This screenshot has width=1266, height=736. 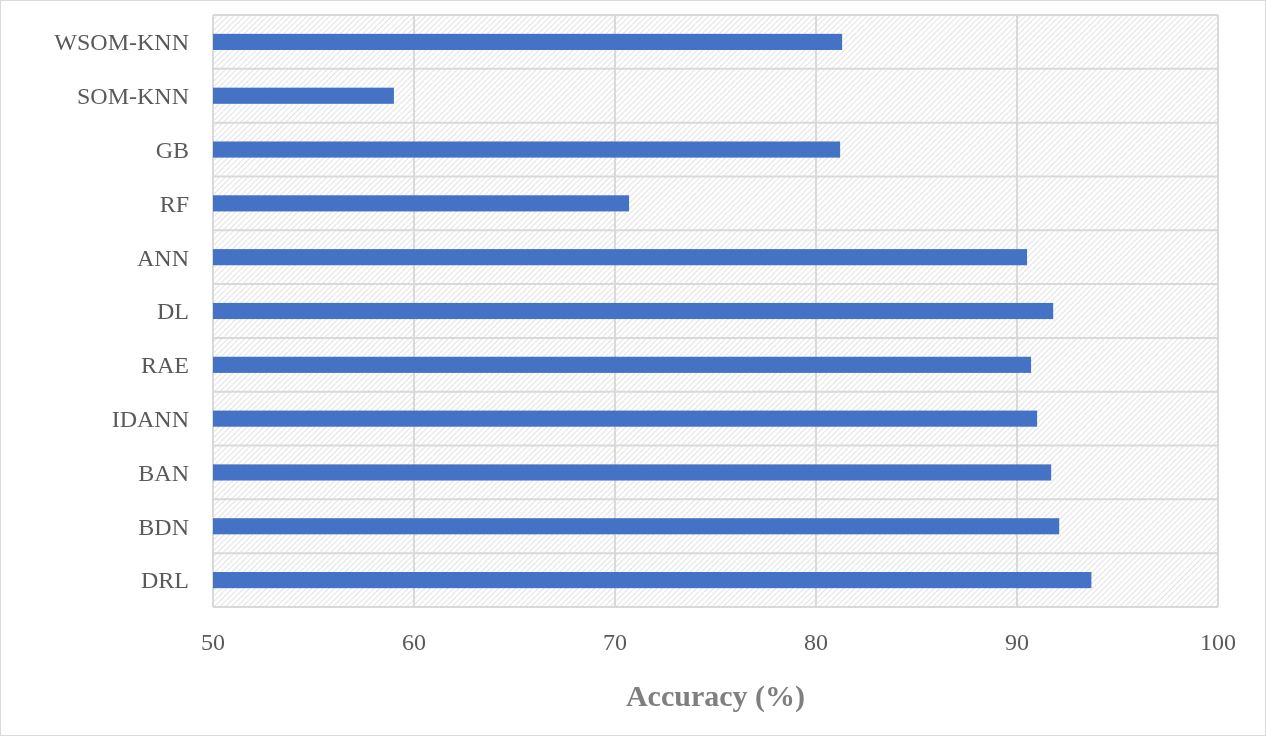 I want to click on y-tick-label: RF, so click(x=174, y=203).